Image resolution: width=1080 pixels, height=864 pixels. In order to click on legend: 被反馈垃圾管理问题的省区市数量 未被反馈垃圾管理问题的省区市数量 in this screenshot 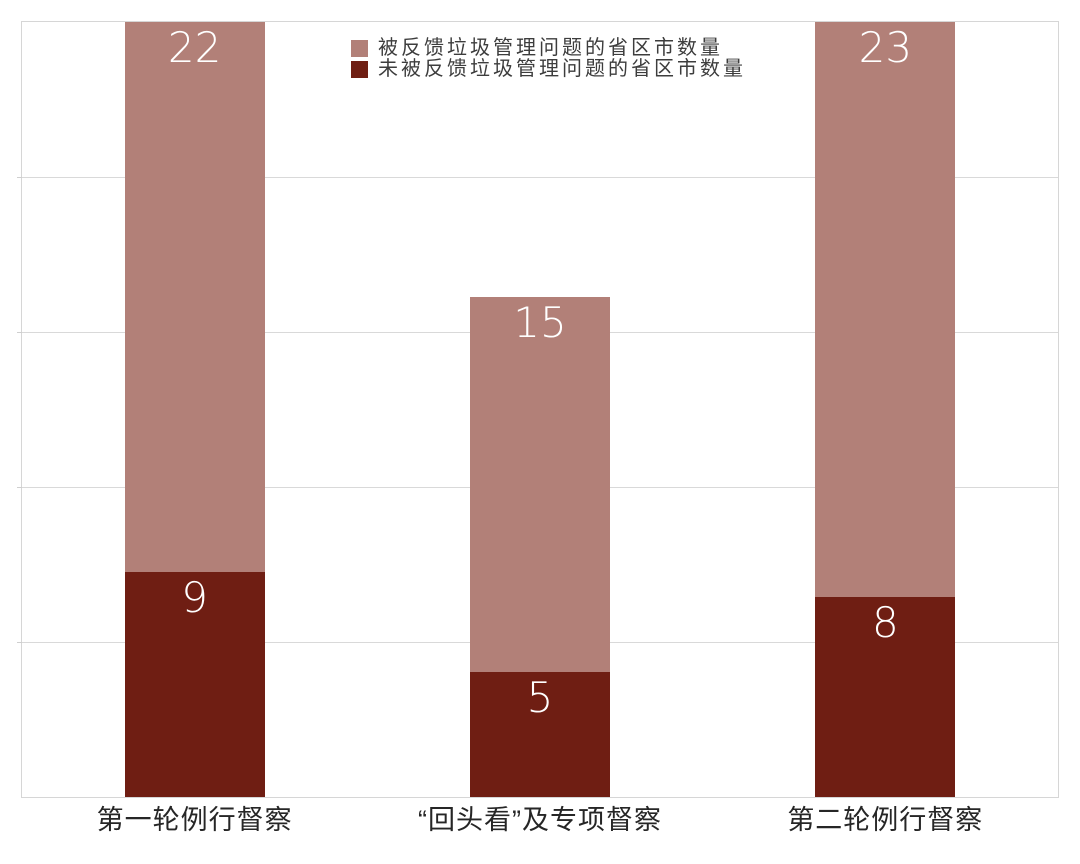, I will do `click(548, 58)`.